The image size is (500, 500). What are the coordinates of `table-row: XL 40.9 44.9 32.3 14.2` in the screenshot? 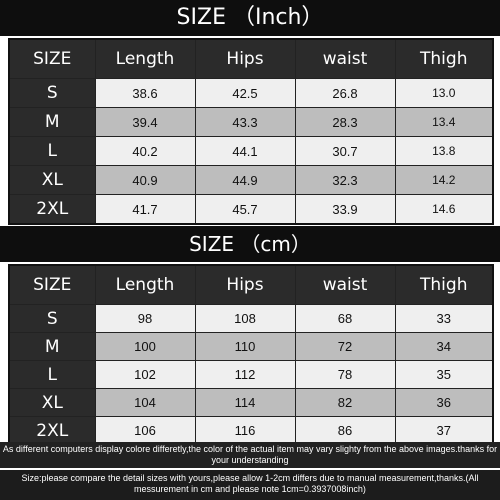 It's located at (251, 180).